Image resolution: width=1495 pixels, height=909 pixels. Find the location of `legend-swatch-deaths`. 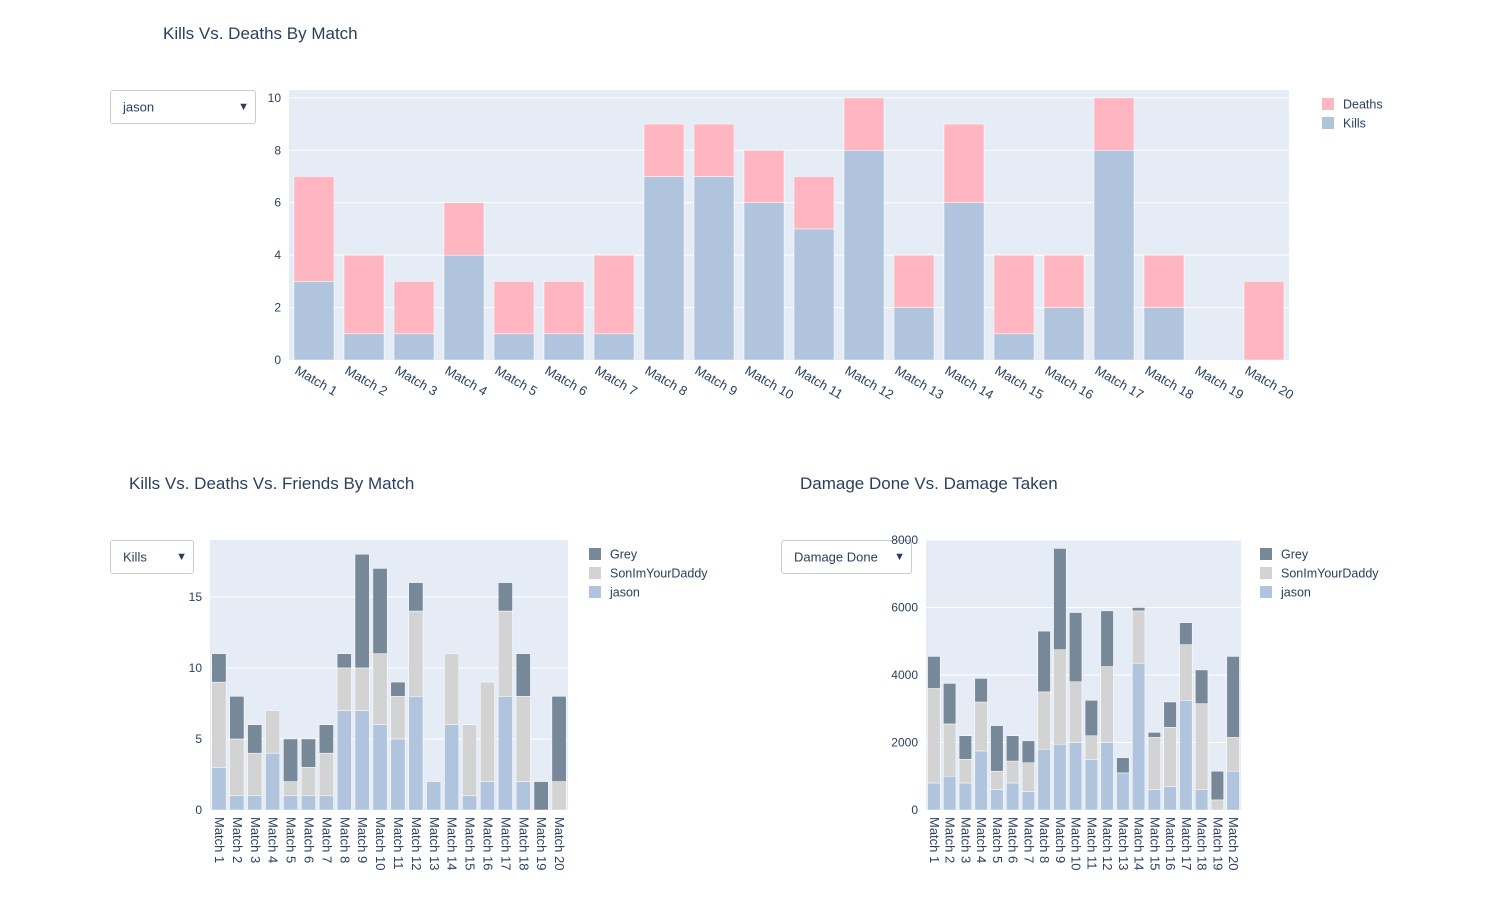

legend-swatch-deaths is located at coordinates (1328, 104).